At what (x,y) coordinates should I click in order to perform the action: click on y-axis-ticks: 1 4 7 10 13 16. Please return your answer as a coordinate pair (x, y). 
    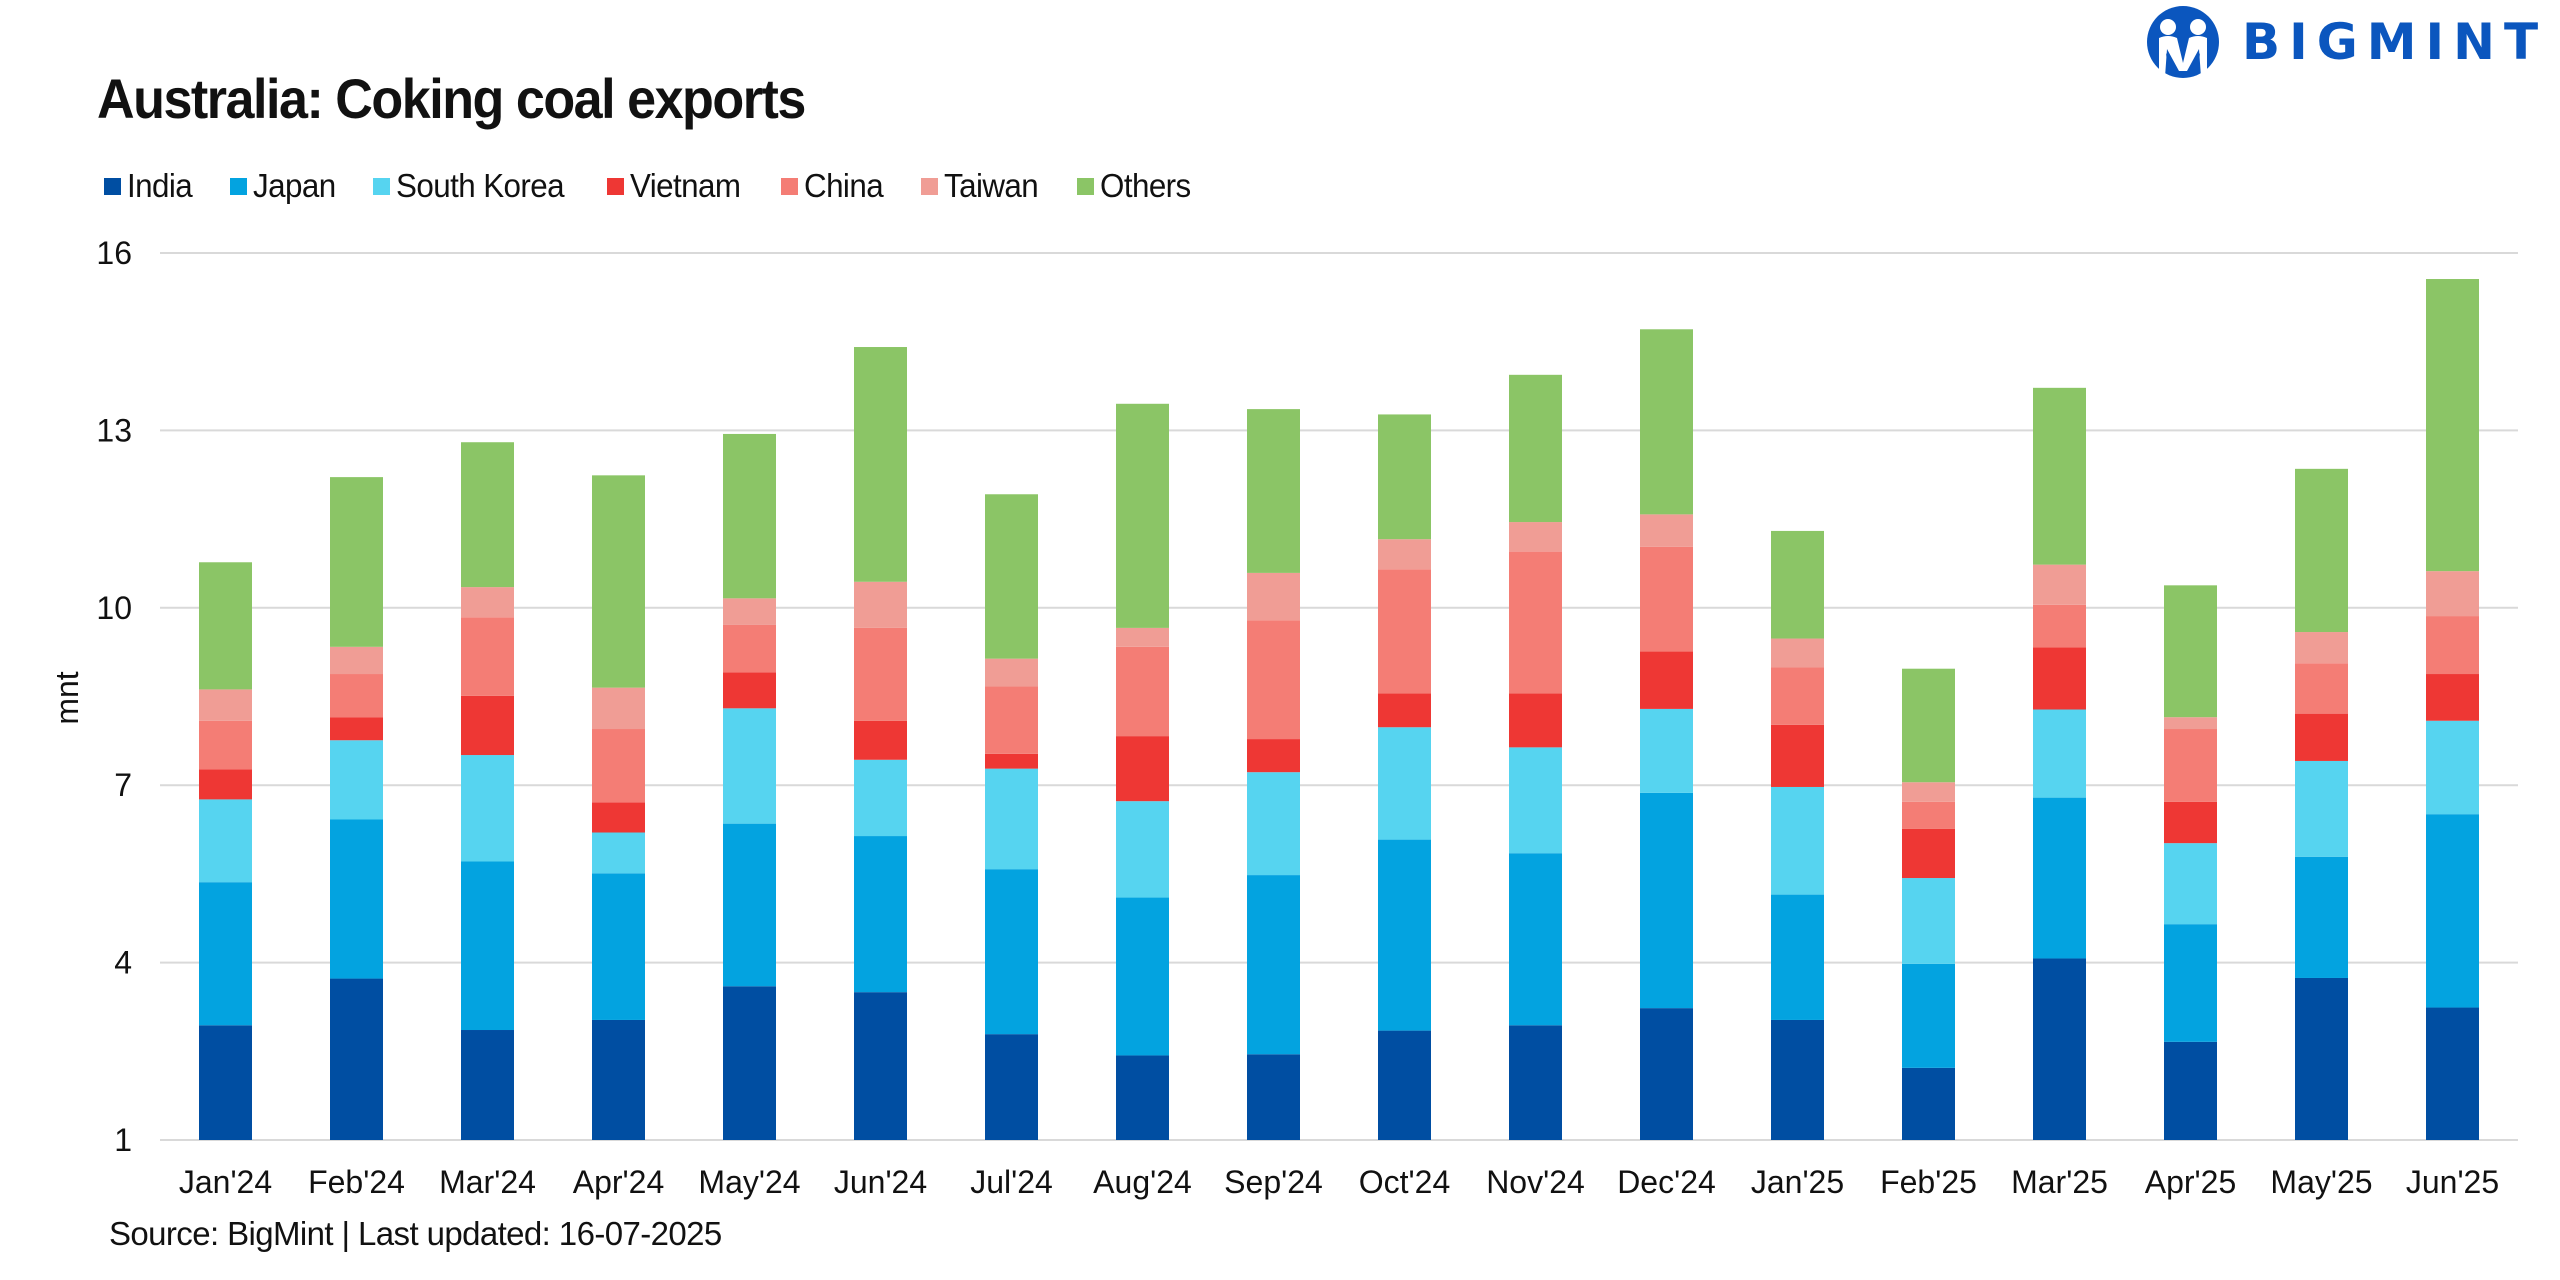
    Looking at the image, I should click on (114, 696).